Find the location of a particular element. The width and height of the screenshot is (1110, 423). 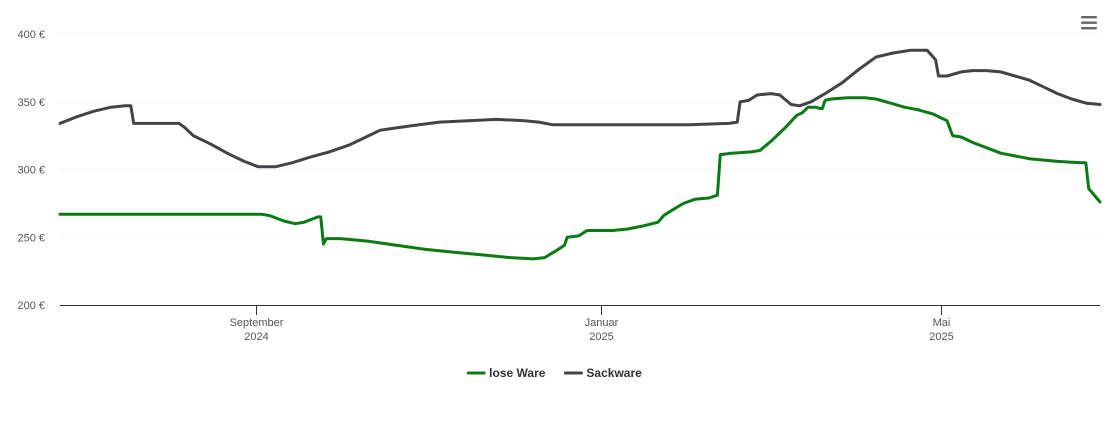

y-tick-label: 300 € is located at coordinates (31, 171).